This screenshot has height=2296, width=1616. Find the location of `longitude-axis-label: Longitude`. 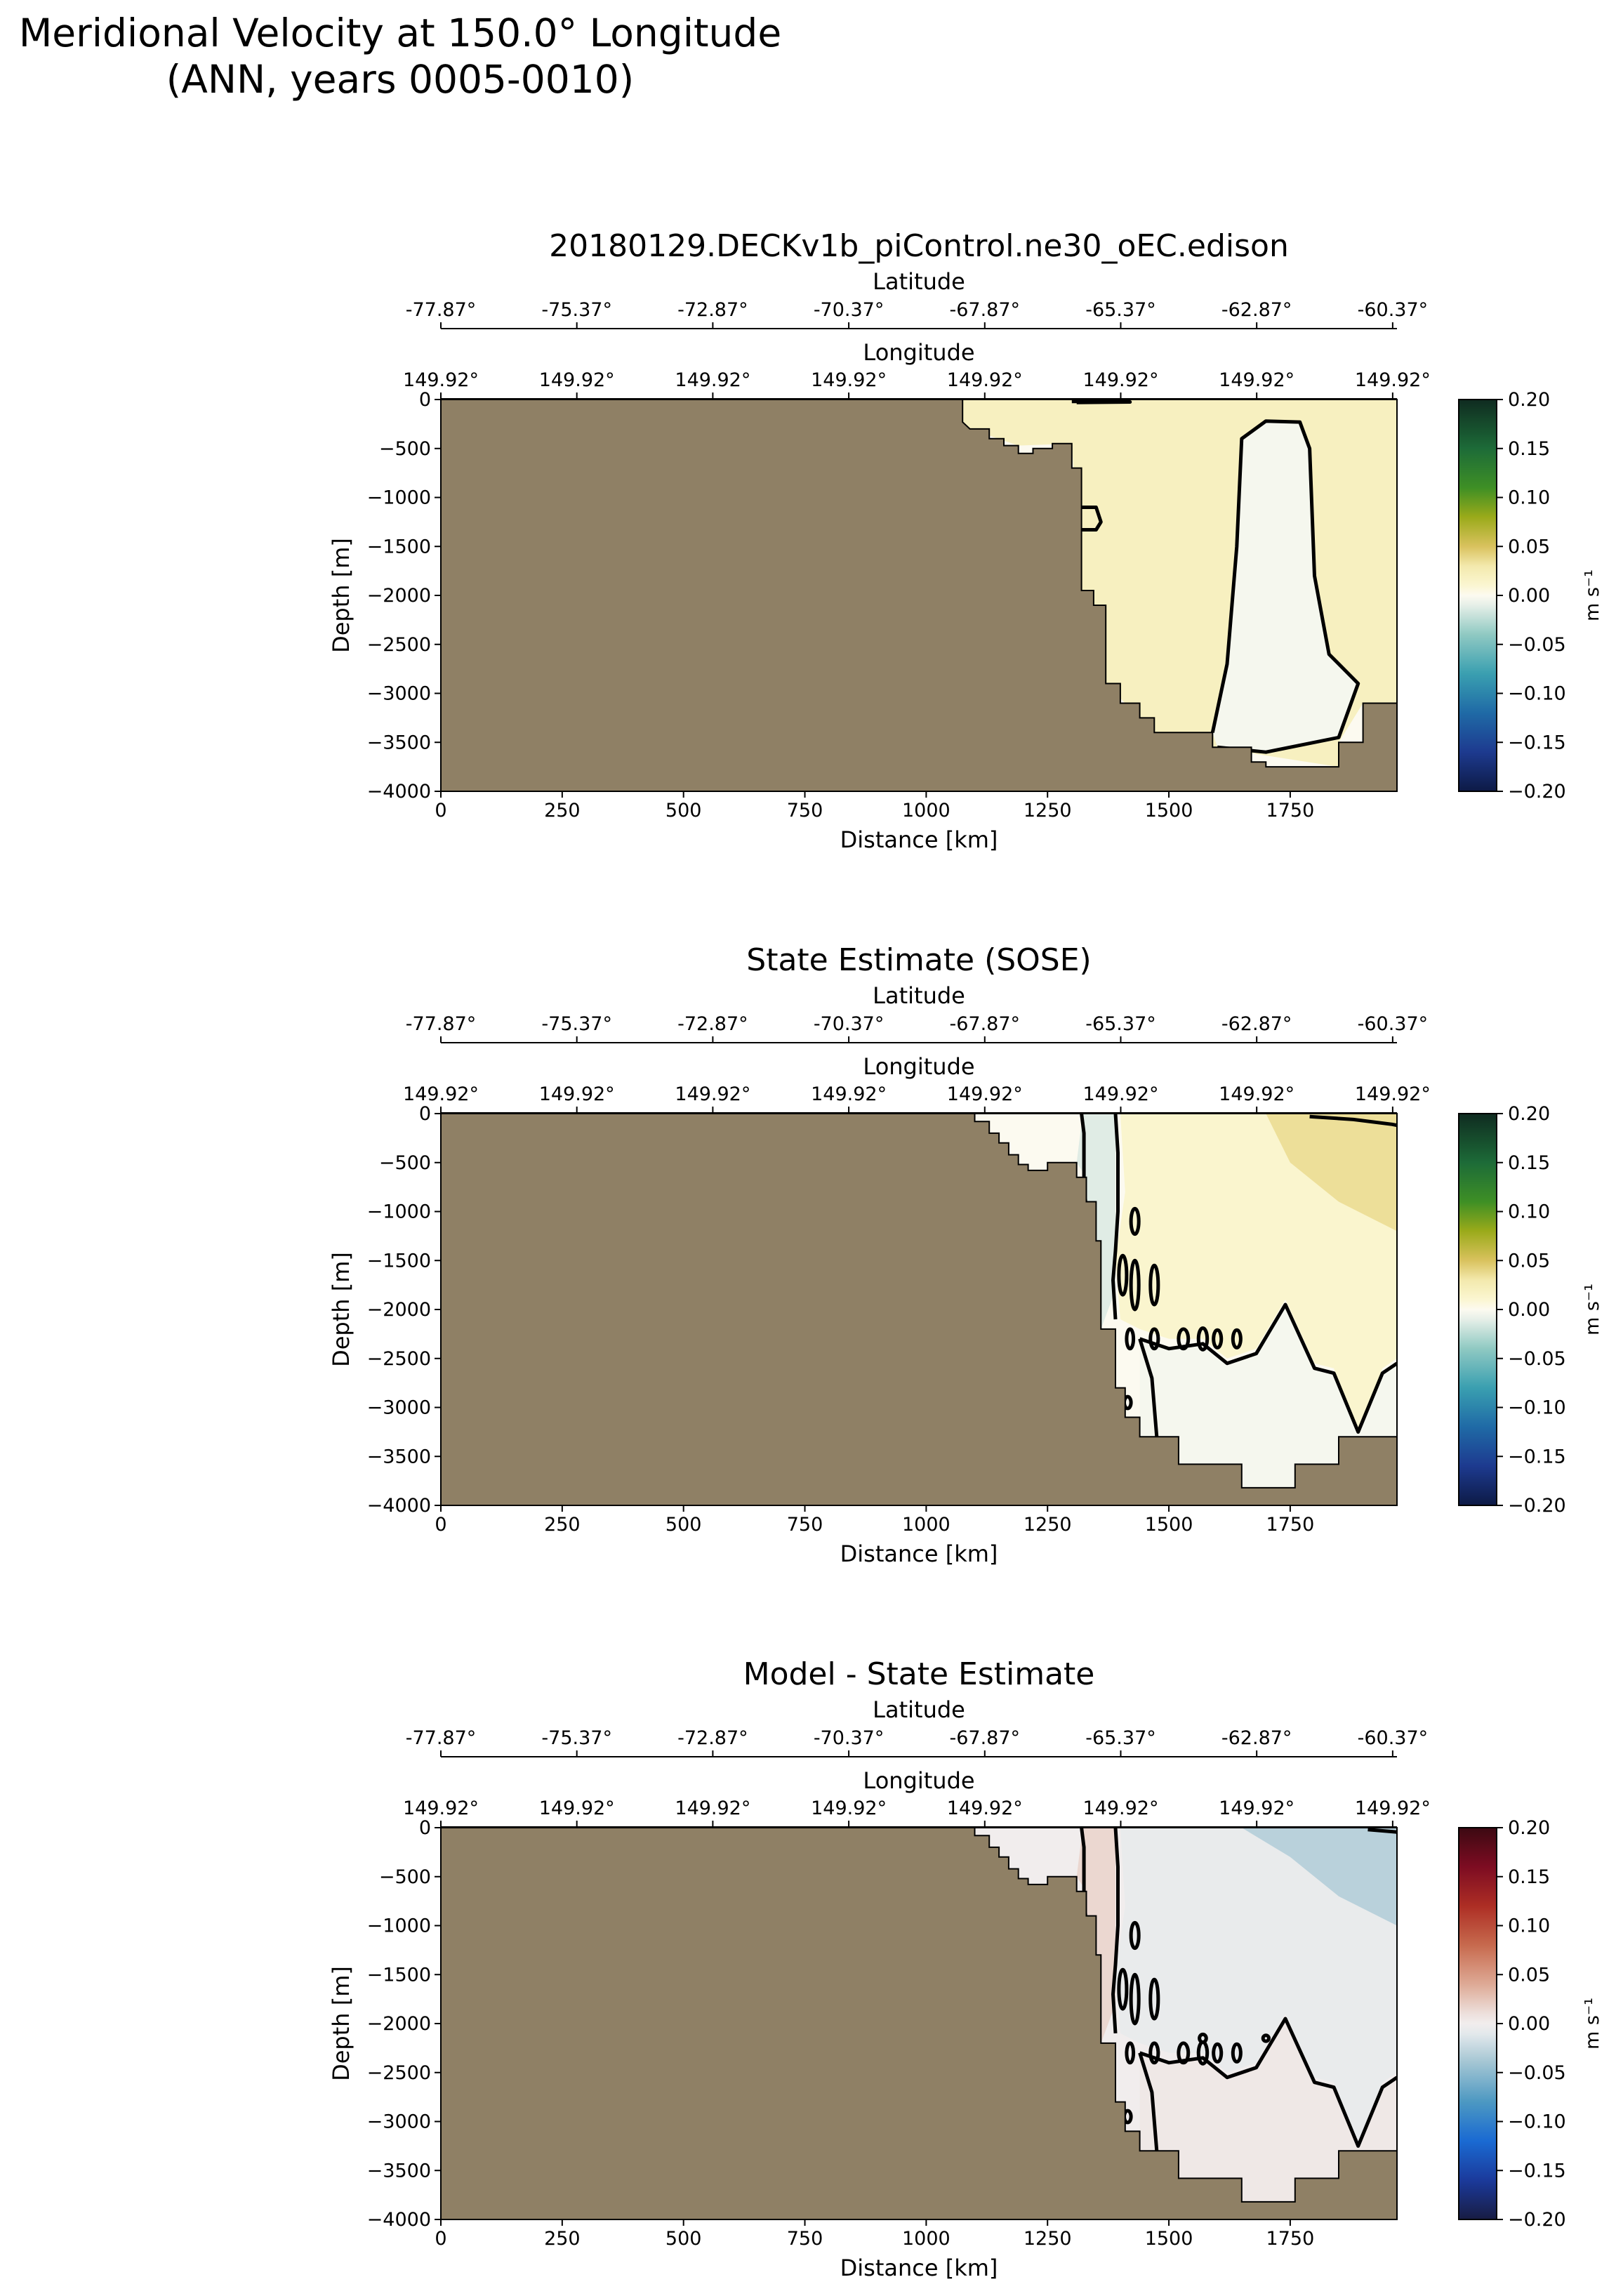

longitude-axis-label: Longitude is located at coordinates (918, 1066).